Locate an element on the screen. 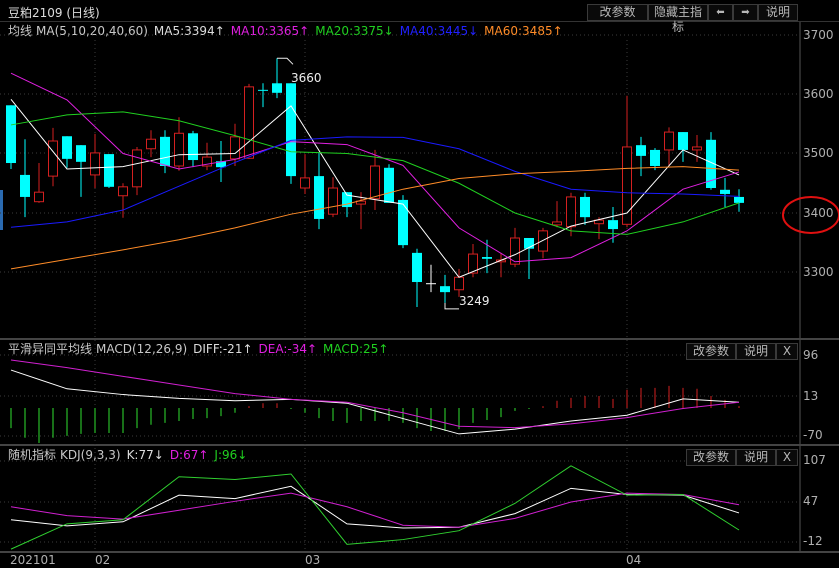  k-line is located at coordinates (375, 507).